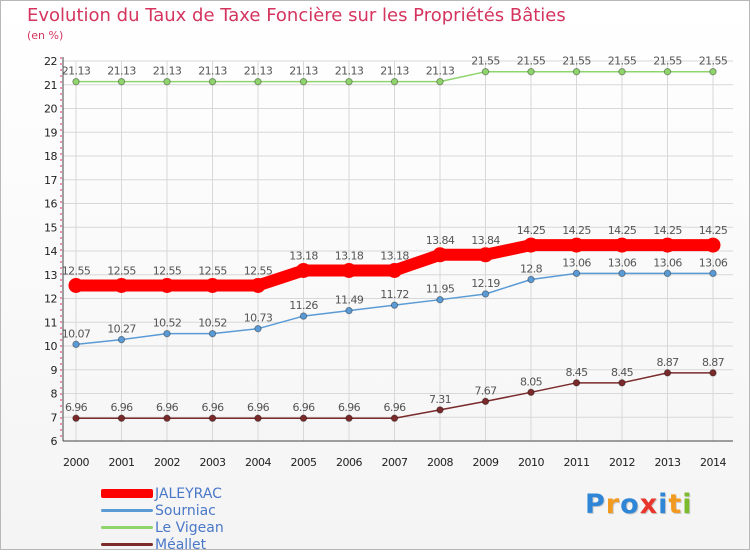 Image resolution: width=750 pixels, height=553 pixels. I want to click on legend-item: JALEYRAC, so click(162, 493).